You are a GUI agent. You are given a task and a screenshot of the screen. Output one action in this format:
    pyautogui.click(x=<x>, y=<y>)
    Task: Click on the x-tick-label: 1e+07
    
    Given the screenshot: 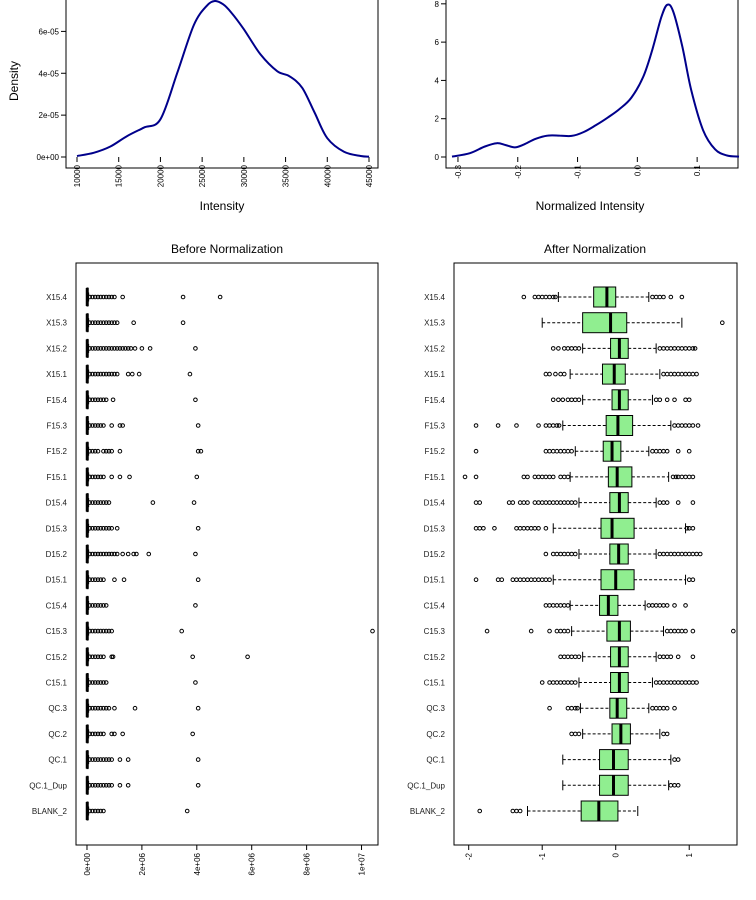 What is the action you would take?
    pyautogui.click(x=362, y=863)
    